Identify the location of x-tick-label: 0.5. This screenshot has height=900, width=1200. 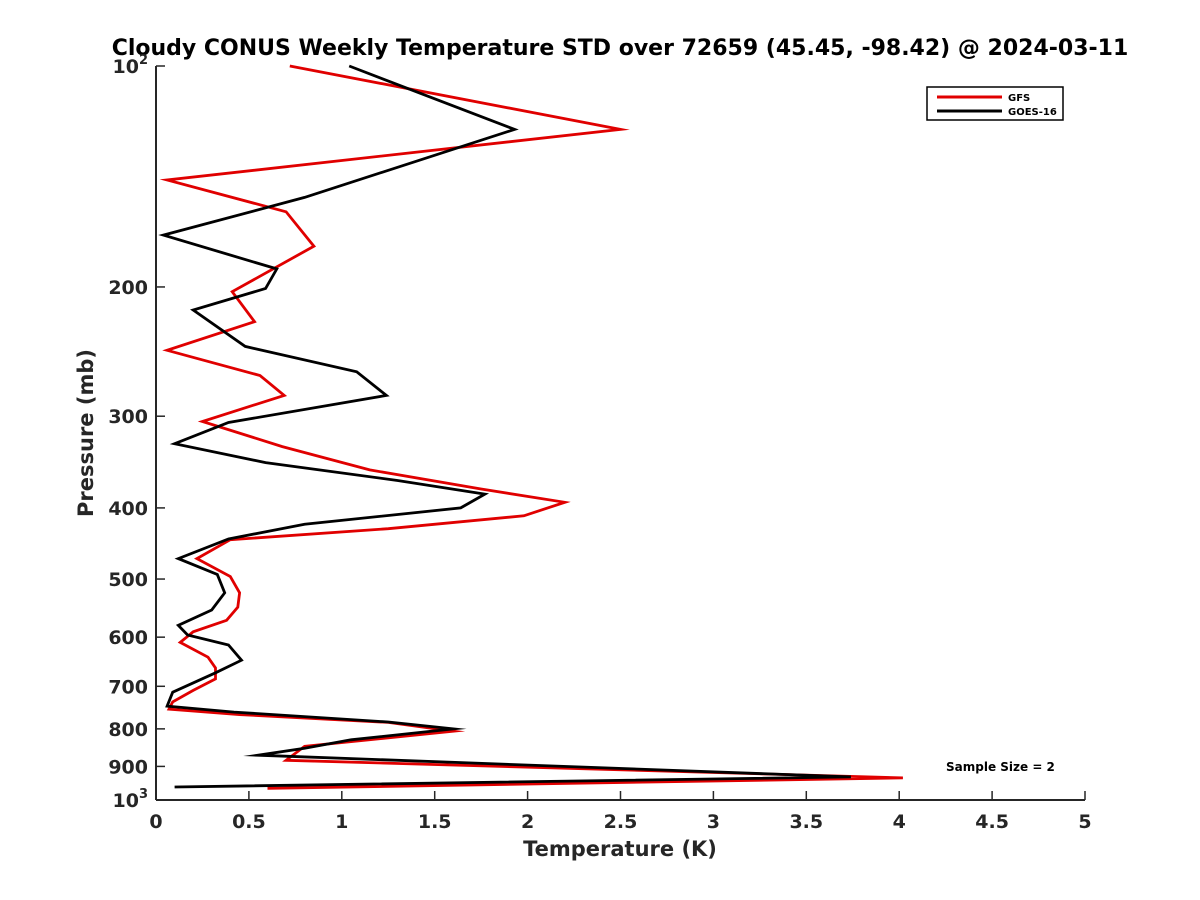
(249, 822).